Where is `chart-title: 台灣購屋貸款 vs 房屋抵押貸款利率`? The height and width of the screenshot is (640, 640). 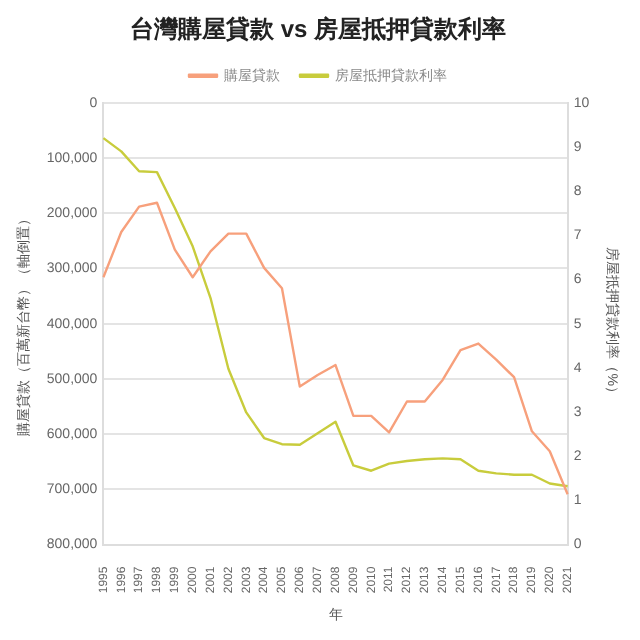
chart-title: 台灣購屋貸款 vs 房屋抵押貸款利率 is located at coordinates (318, 29).